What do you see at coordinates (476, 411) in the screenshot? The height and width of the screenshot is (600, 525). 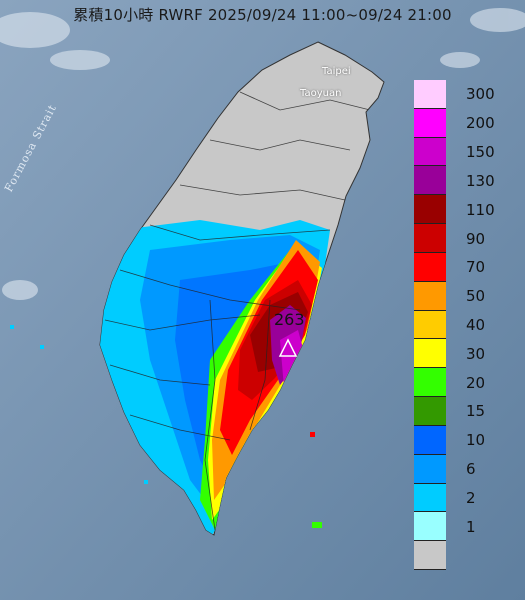 I see `legend-label: 15` at bounding box center [476, 411].